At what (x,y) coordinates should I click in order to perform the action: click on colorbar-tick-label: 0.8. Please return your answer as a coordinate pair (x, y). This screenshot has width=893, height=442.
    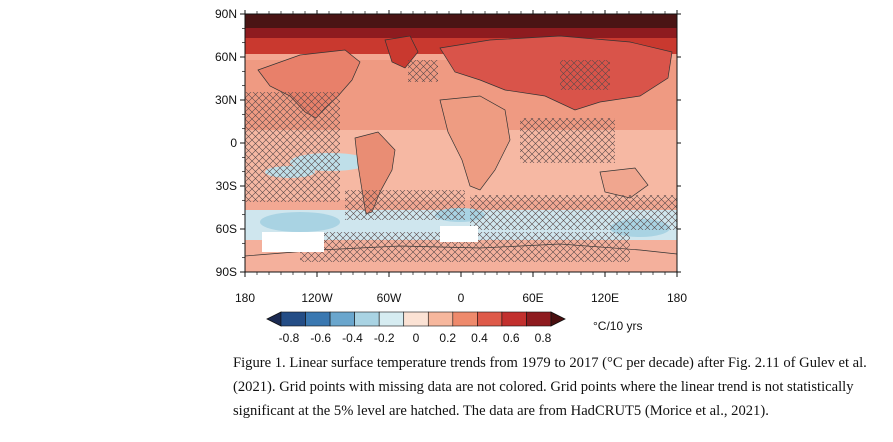
    Looking at the image, I should click on (543, 338).